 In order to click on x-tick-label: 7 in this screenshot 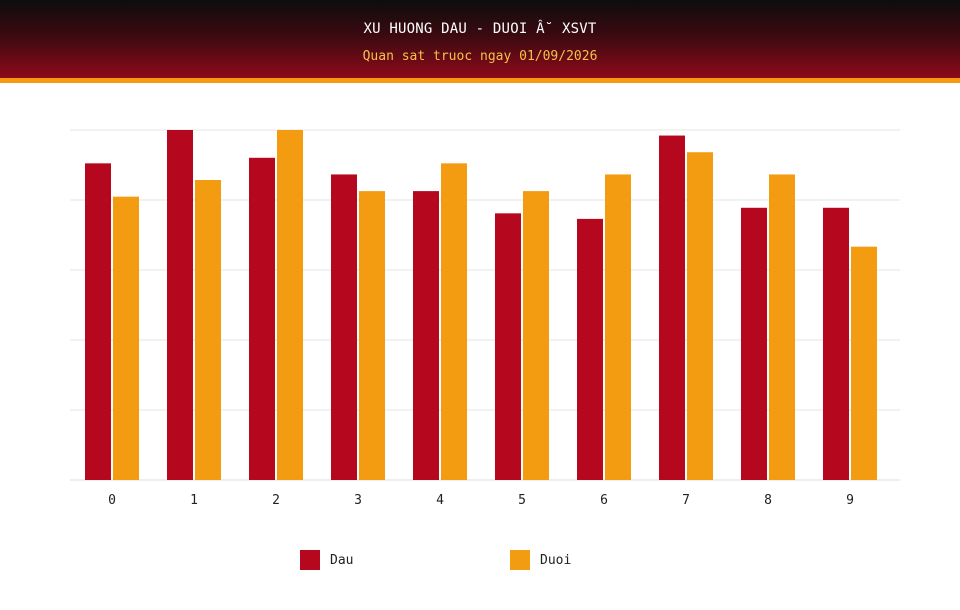, I will do `click(686, 500)`.